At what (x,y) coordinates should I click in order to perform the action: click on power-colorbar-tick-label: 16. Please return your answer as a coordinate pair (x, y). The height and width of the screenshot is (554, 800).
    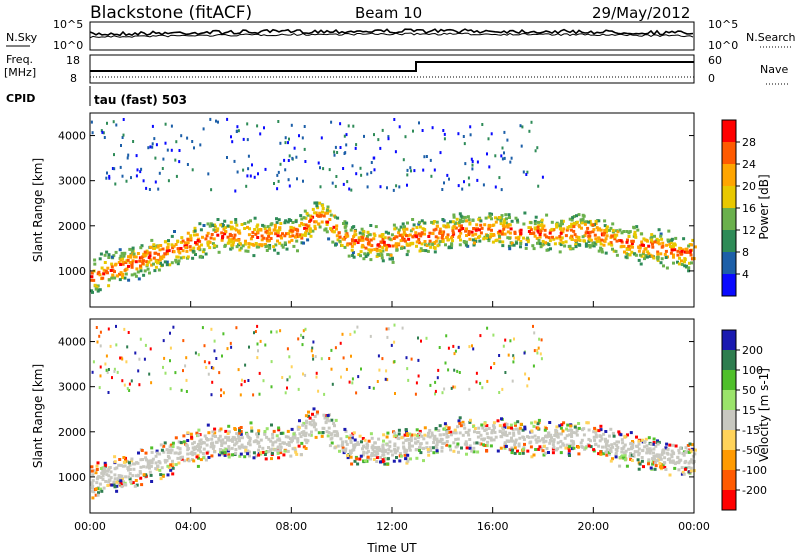
    Looking at the image, I should click on (749, 208).